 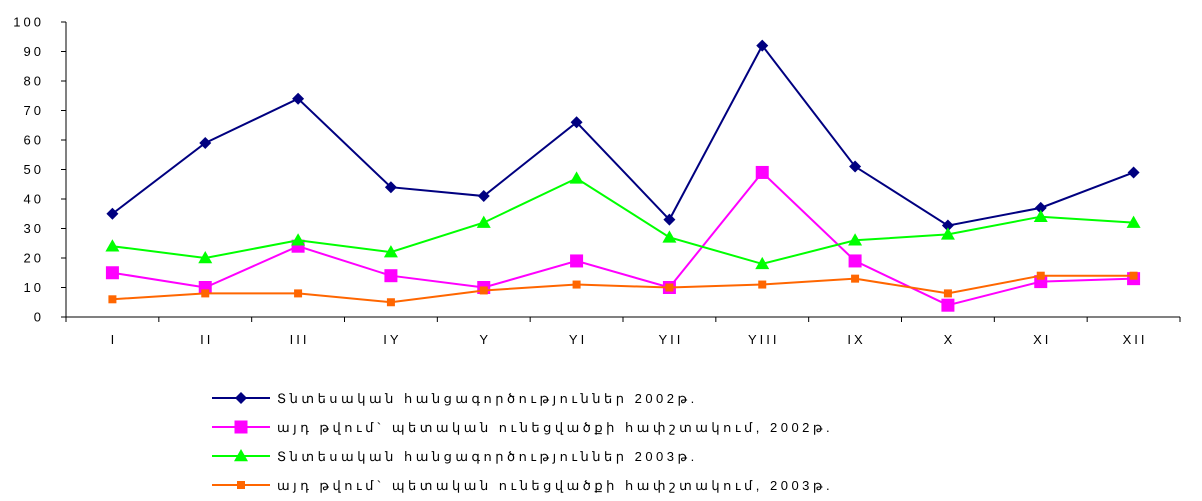 I want to click on x-tick-label: II, so click(x=206, y=339).